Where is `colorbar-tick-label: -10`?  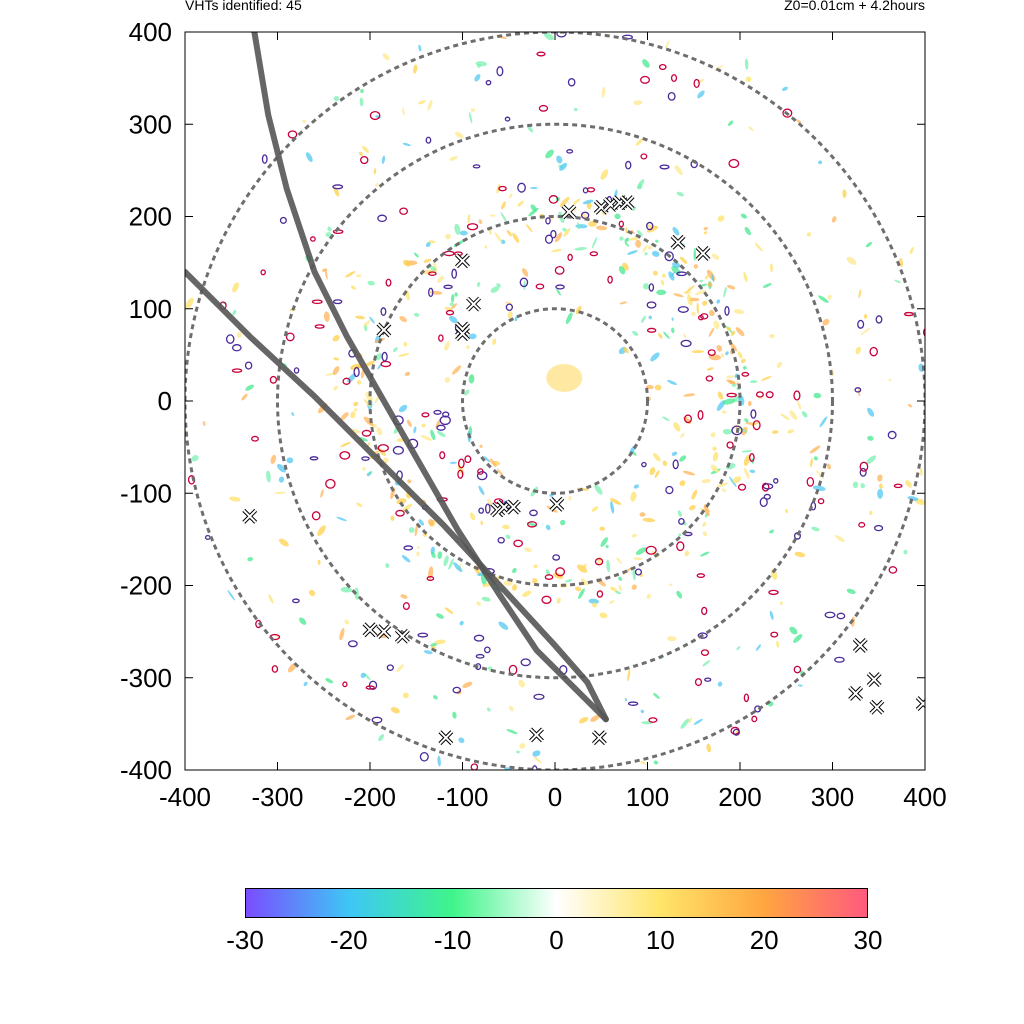
colorbar-tick-label: -10 is located at coordinates (452, 940).